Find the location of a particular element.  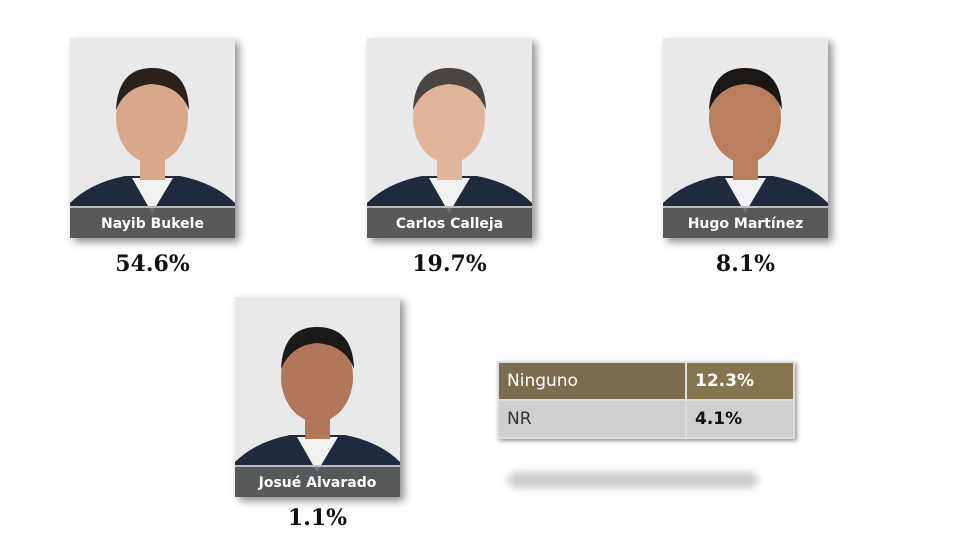

candidate-card: Carlos Calleja is located at coordinates (449, 138).